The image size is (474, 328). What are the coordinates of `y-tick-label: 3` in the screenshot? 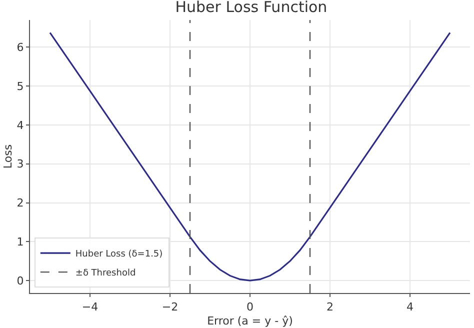 It's located at (20, 164).